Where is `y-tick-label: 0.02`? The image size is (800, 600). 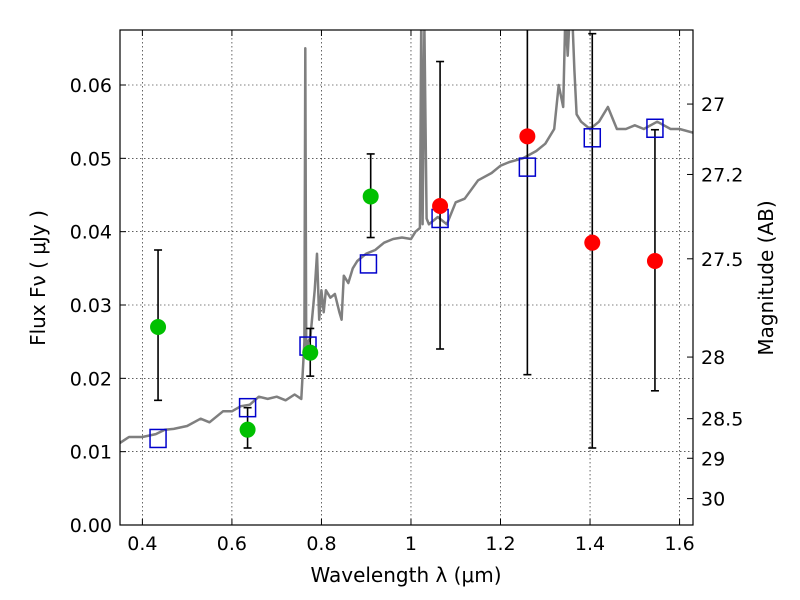 y-tick-label: 0.02 is located at coordinates (91, 379).